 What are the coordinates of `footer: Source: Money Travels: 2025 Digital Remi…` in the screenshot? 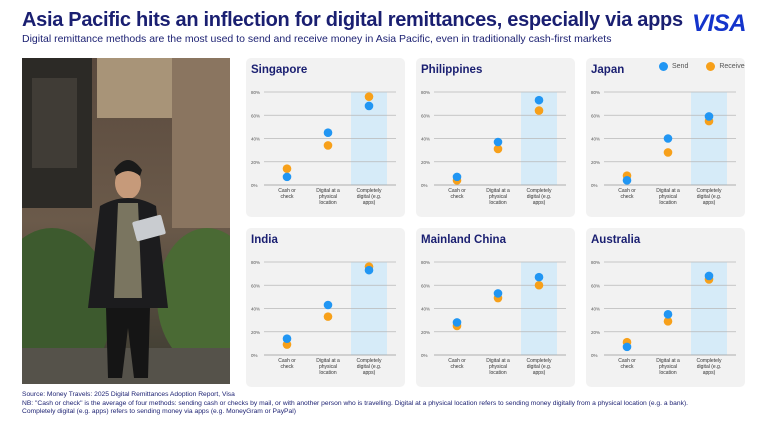 It's located at (355, 404).